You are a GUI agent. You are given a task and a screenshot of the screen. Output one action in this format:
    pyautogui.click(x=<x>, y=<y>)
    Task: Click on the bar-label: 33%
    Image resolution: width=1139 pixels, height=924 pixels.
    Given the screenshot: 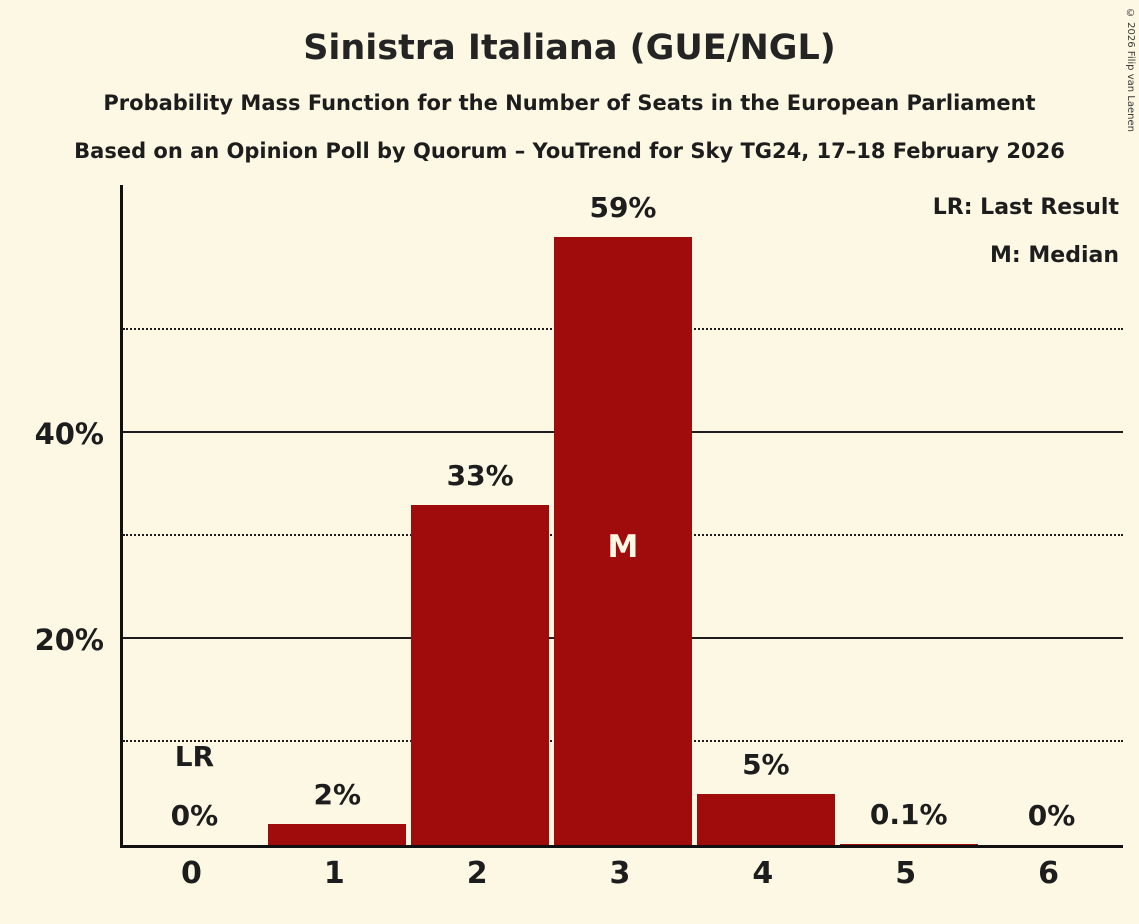 What is the action you would take?
    pyautogui.click(x=480, y=476)
    